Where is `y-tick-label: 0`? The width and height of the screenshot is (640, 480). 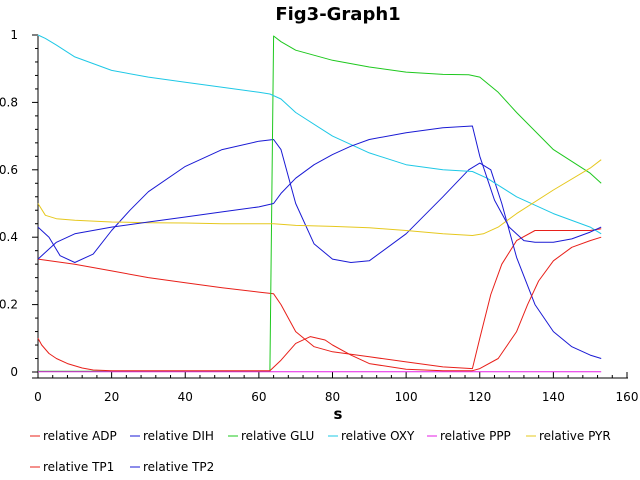
y-tick-label: 0 is located at coordinates (14, 372).